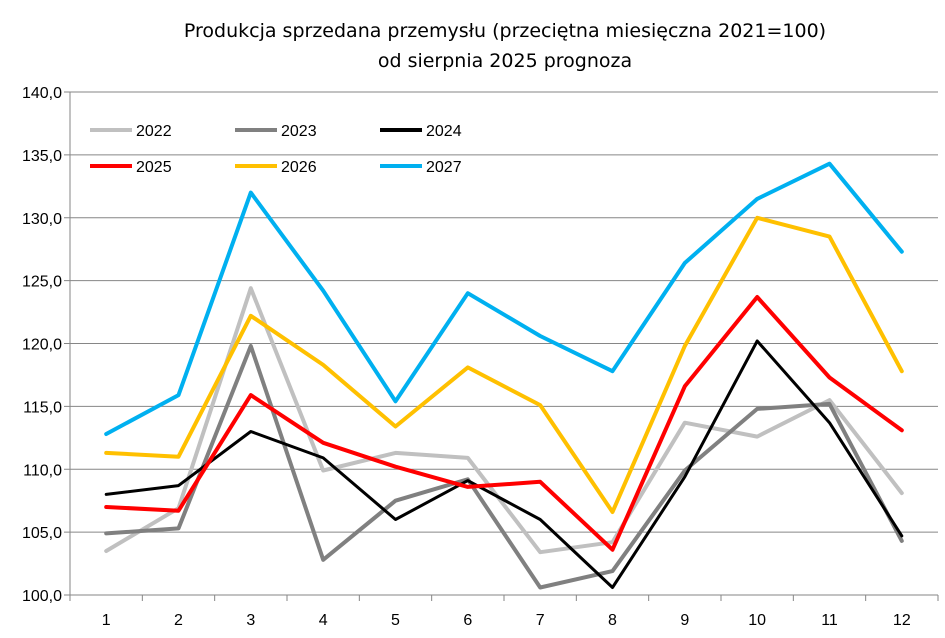 The image size is (945, 638). I want to click on y-tick-label: 100,0, so click(42, 596).